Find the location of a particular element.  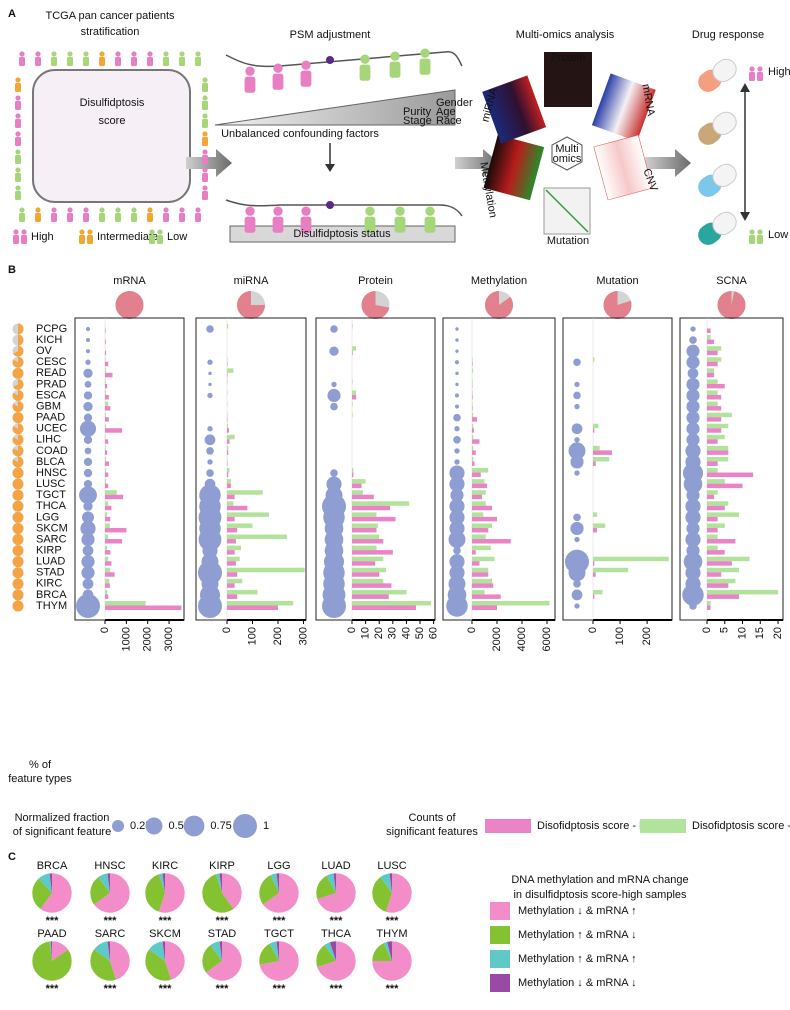

cancer-label: CESC is located at coordinates (51, 362).